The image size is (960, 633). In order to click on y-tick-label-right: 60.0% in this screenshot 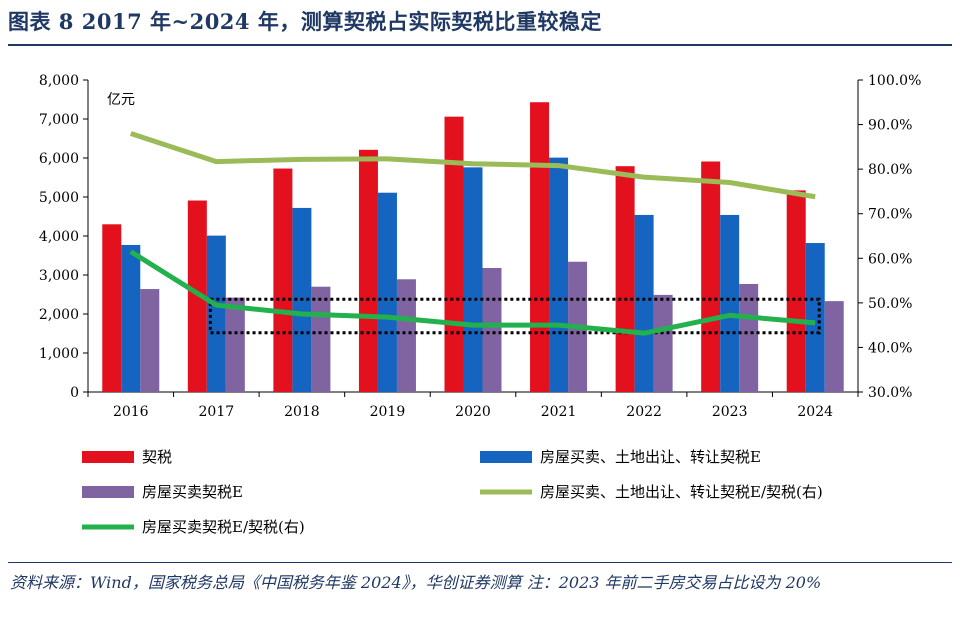, I will do `click(890, 259)`.